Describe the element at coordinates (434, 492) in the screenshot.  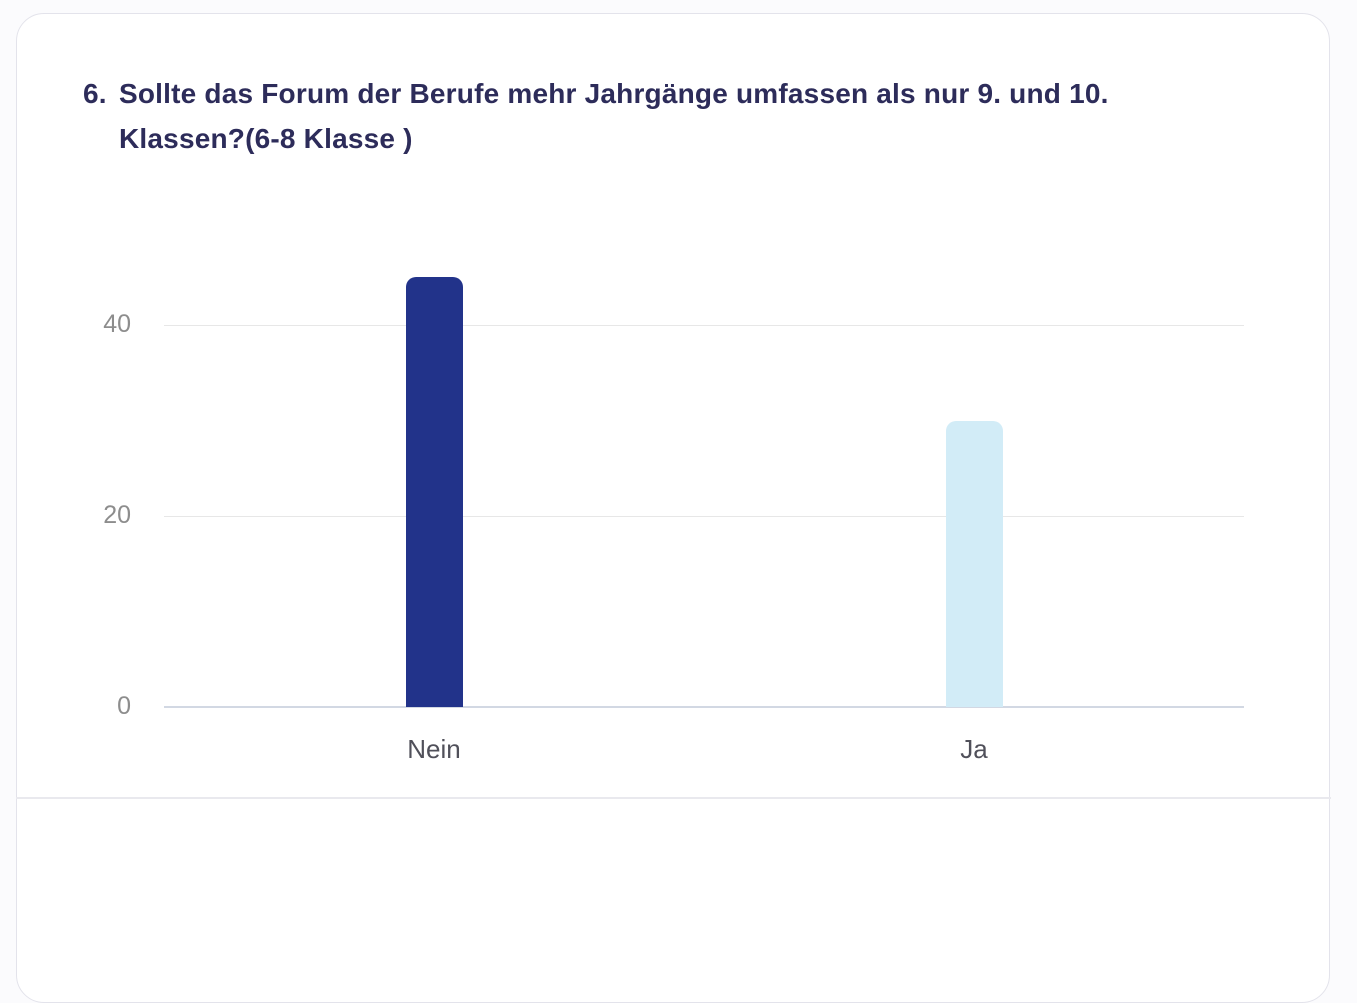
I see `bar-nein` at that location.